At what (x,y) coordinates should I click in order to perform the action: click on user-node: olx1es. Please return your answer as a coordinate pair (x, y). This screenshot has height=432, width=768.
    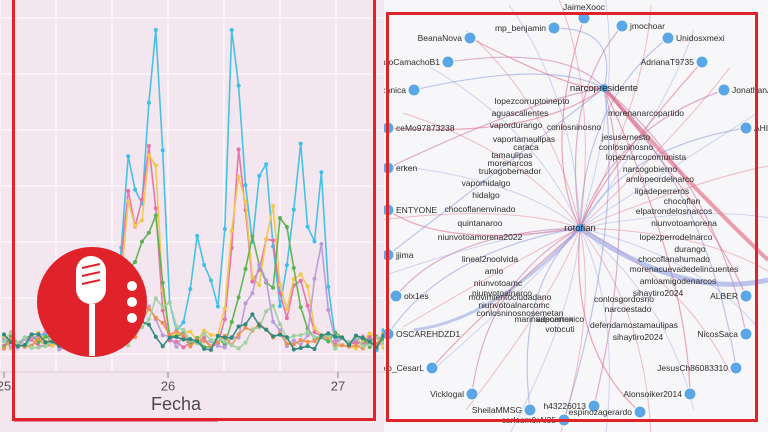
    Looking at the image, I should click on (409, 296).